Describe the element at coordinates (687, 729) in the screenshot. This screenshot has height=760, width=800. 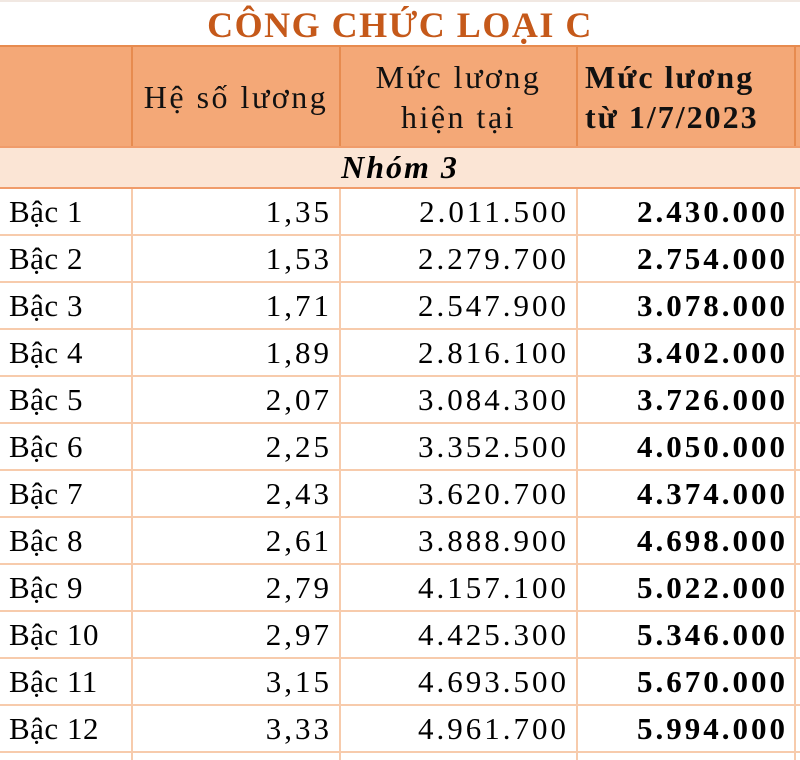
I see `new-salary-cell: 5.994.000` at that location.